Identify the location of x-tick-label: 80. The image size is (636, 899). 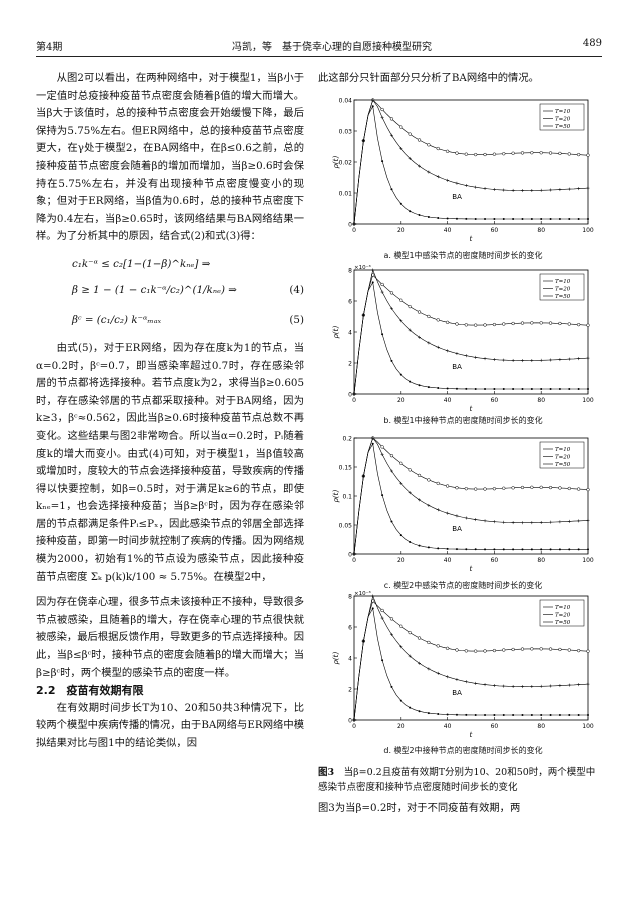
(541, 726).